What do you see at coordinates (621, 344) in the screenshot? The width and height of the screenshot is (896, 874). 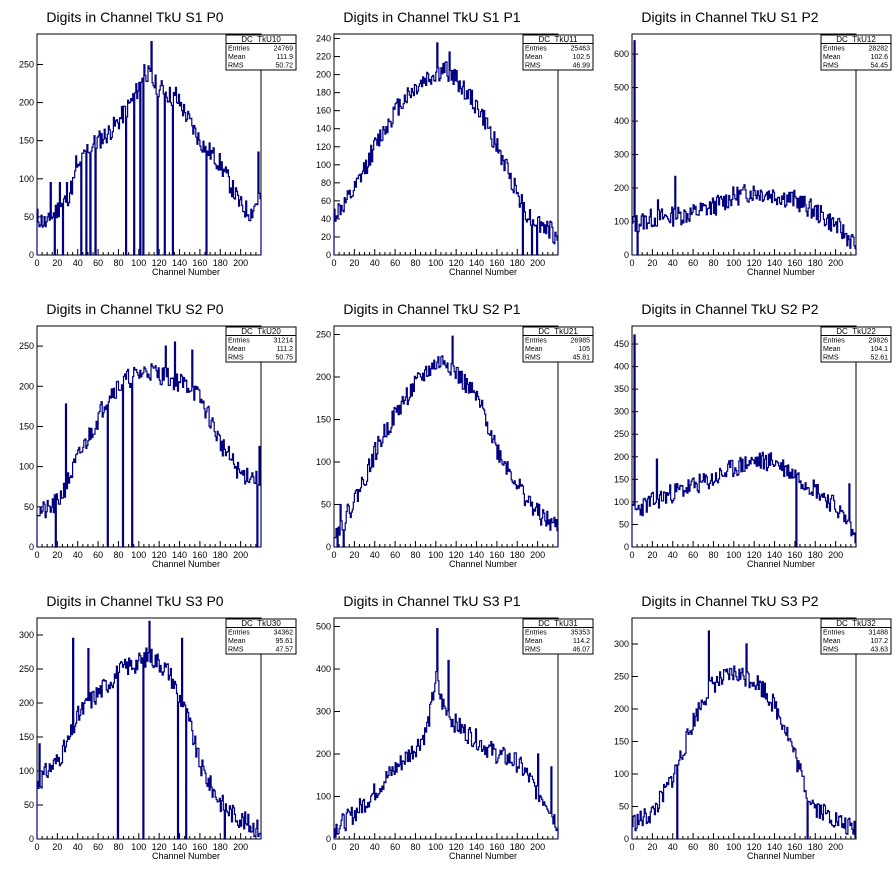 I see `y-tick-label: 450` at bounding box center [621, 344].